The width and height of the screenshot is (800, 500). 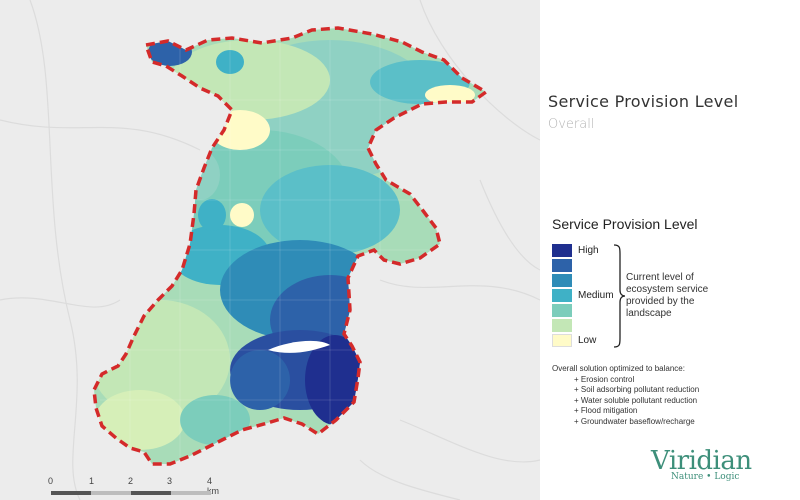 What do you see at coordinates (92, 481) in the screenshot?
I see `scale-tick-label: 1` at bounding box center [92, 481].